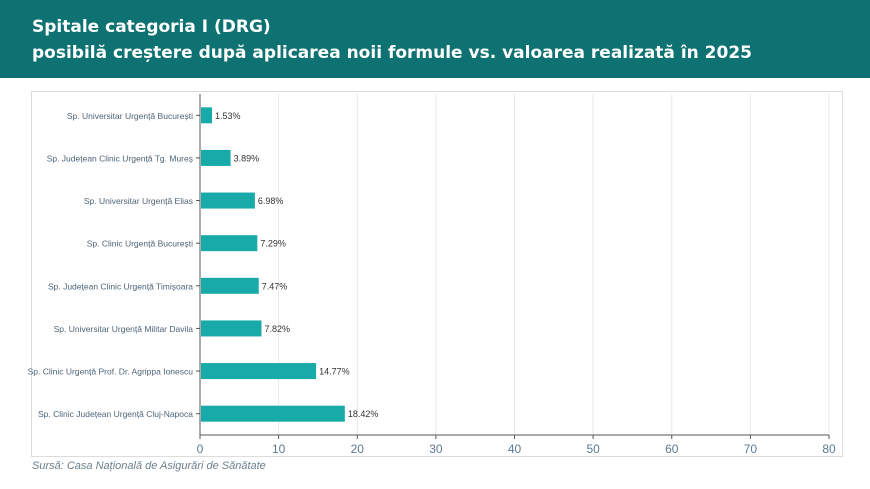 The image size is (870, 489). Describe the element at coordinates (151, 27) in the screenshot. I see `chart-title: Spitale categoria I (DRG)` at that location.